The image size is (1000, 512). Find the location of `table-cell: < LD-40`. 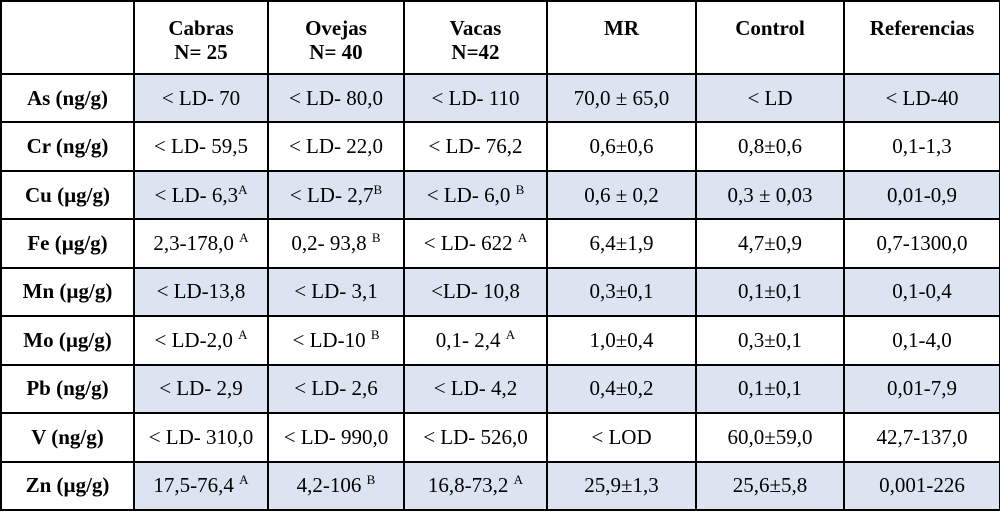

table-cell: < LD-40 is located at coordinates (921, 98).